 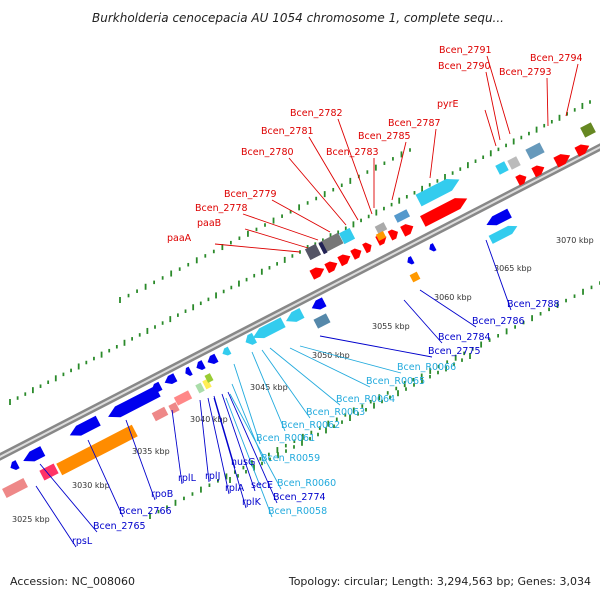 I want to click on tick-label: 3030 kbp, so click(x=91, y=485).